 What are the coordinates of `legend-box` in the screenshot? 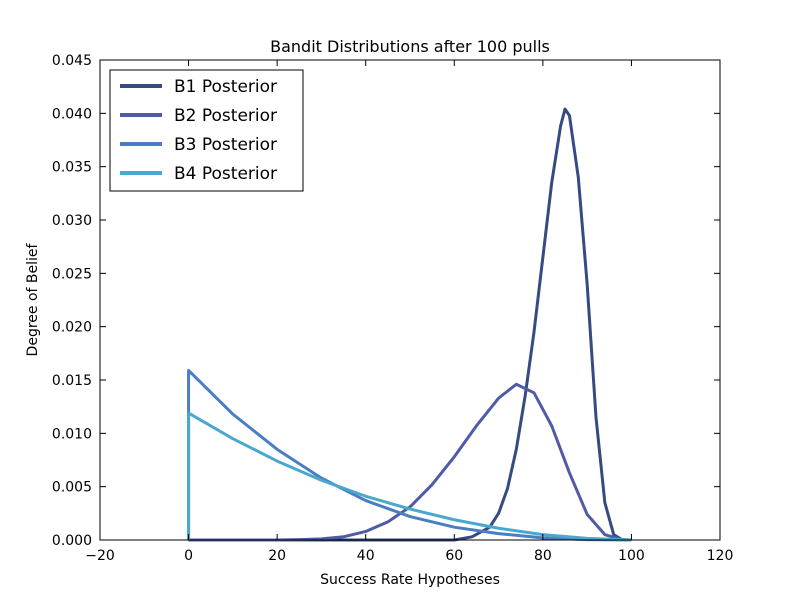 It's located at (206, 130).